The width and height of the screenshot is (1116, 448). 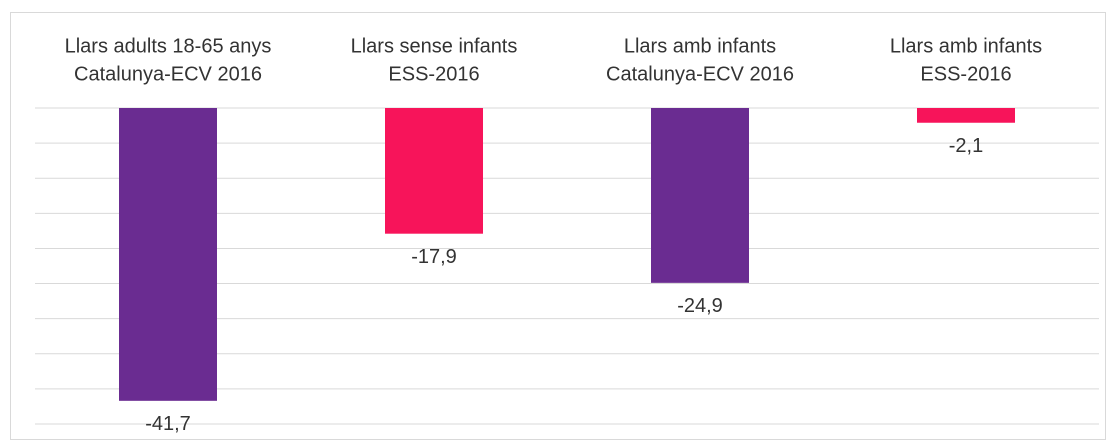 I want to click on value-label: -2,1, so click(x=966, y=146).